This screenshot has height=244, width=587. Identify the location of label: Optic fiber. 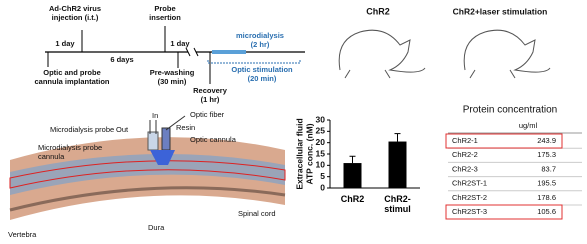
(207, 114).